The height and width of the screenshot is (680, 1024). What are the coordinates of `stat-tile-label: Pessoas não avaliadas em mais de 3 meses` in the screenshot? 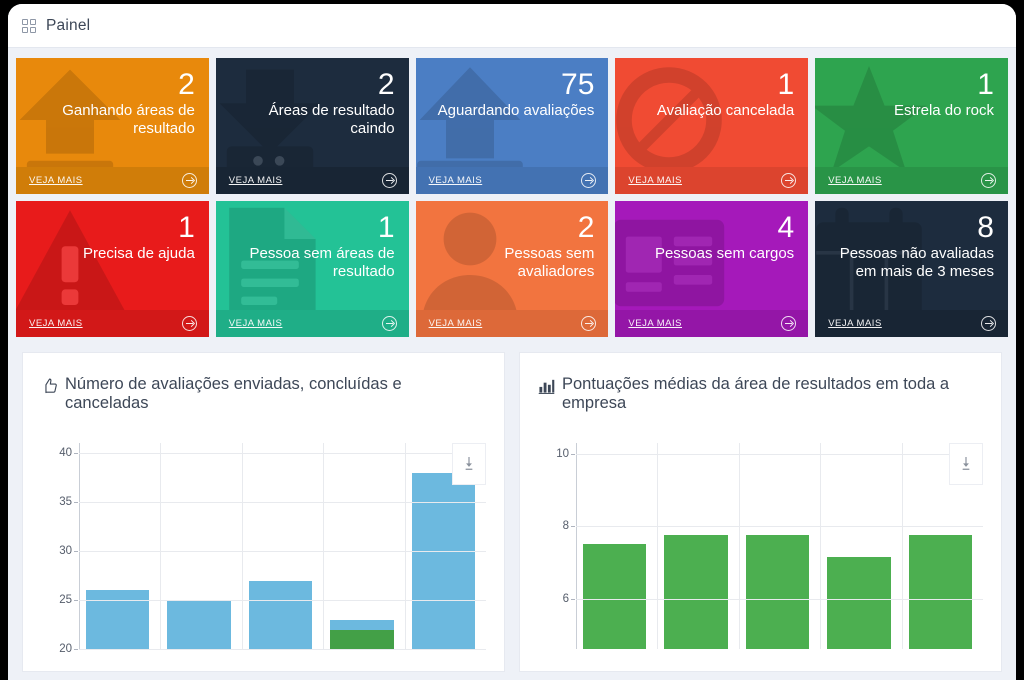 It's located at (916, 262).